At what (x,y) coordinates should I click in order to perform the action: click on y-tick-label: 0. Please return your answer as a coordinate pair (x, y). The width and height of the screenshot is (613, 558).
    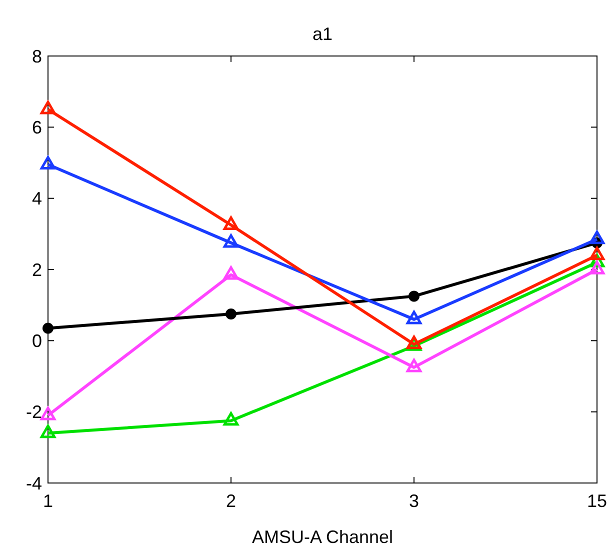
    Looking at the image, I should click on (37, 340).